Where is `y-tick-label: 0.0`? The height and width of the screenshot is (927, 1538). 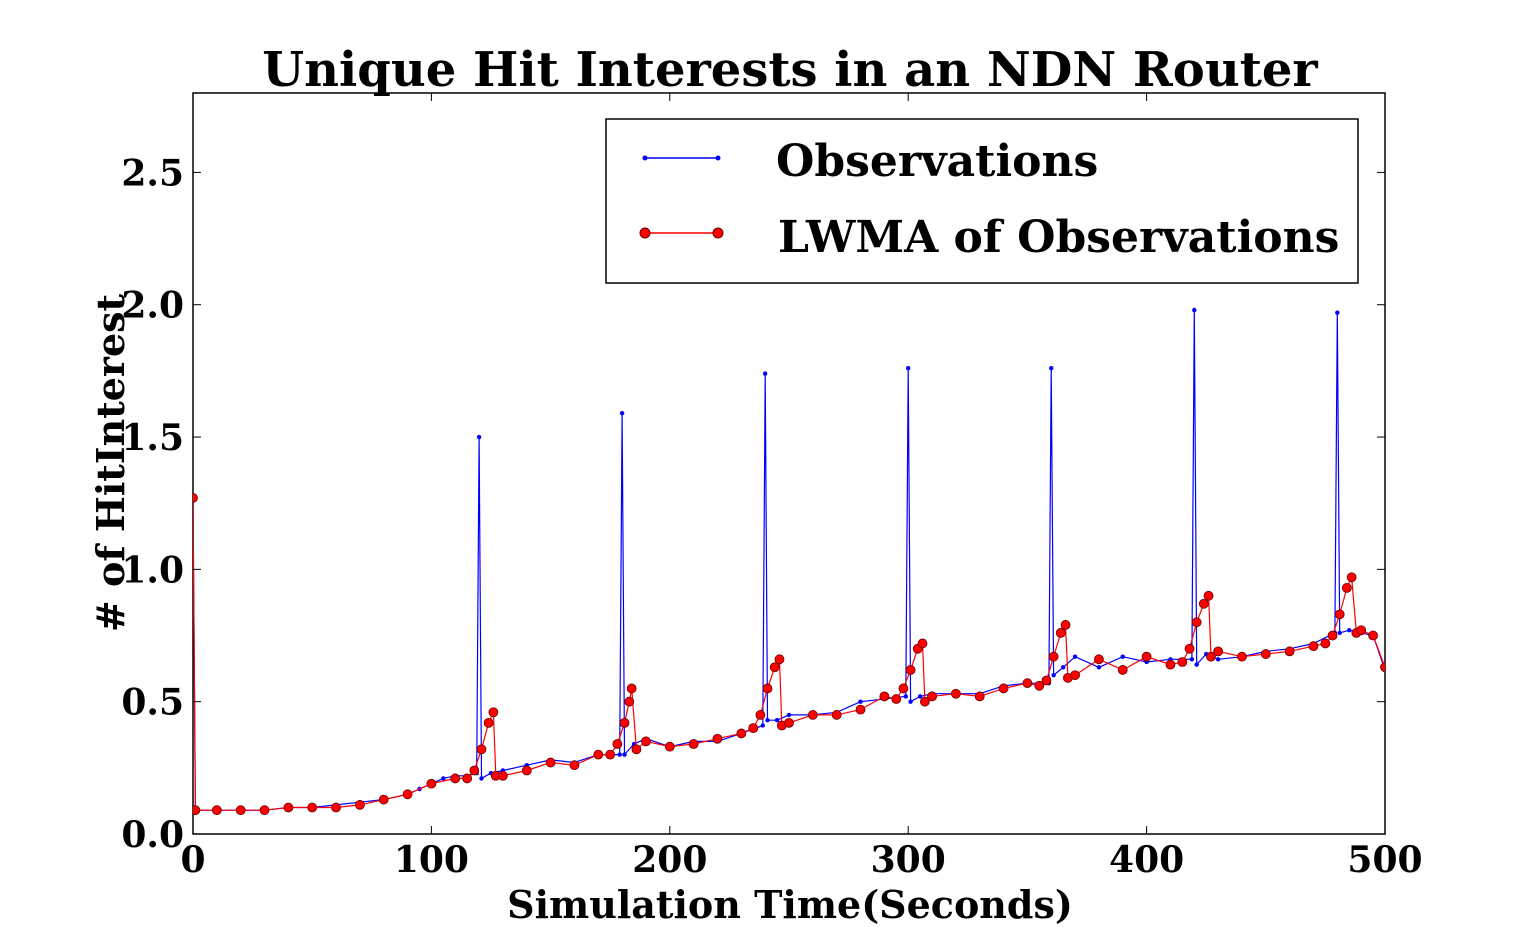
y-tick-label: 0.0 is located at coordinates (152, 835).